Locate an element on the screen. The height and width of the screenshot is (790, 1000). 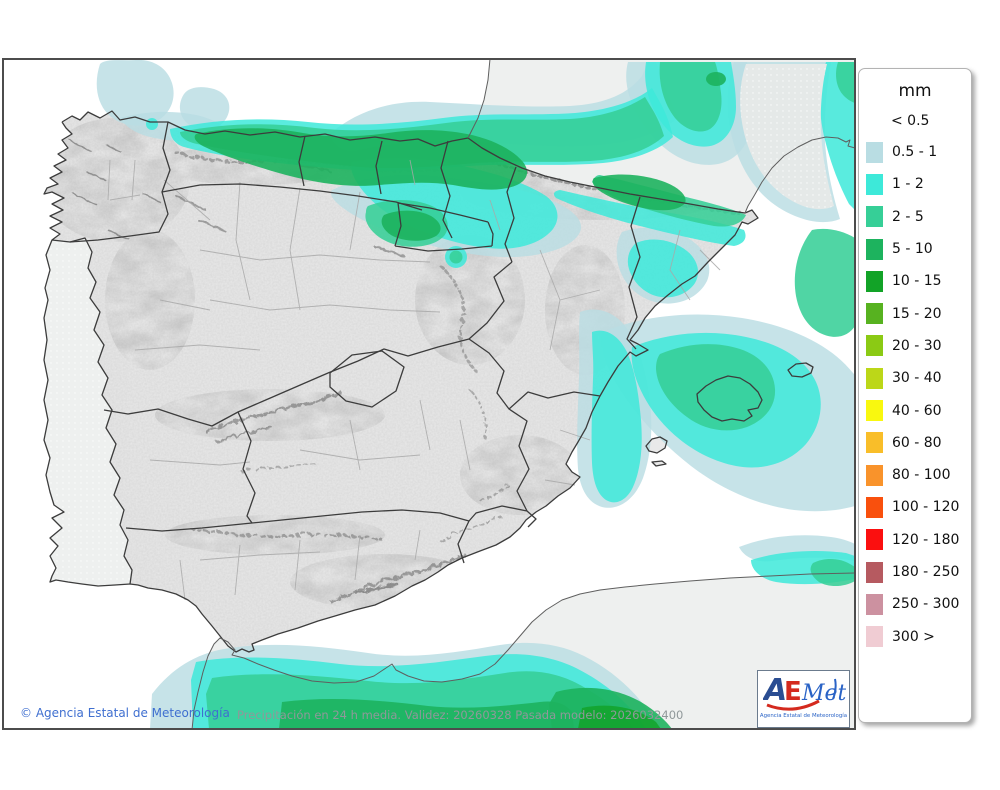
legend-row: 180 - 250 is located at coordinates (915, 572).